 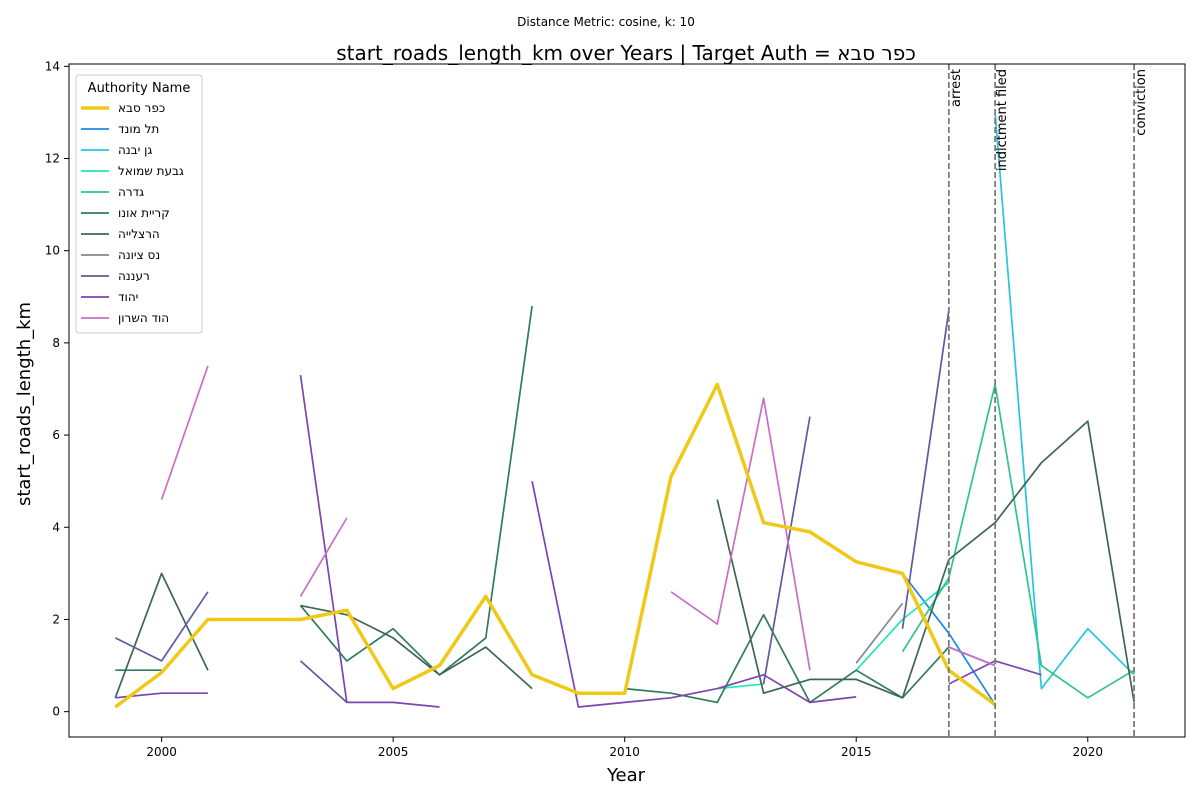 What do you see at coordinates (57, 389) in the screenshot?
I see `y-axis: 0 2 4 6 8 10 12 14` at bounding box center [57, 389].